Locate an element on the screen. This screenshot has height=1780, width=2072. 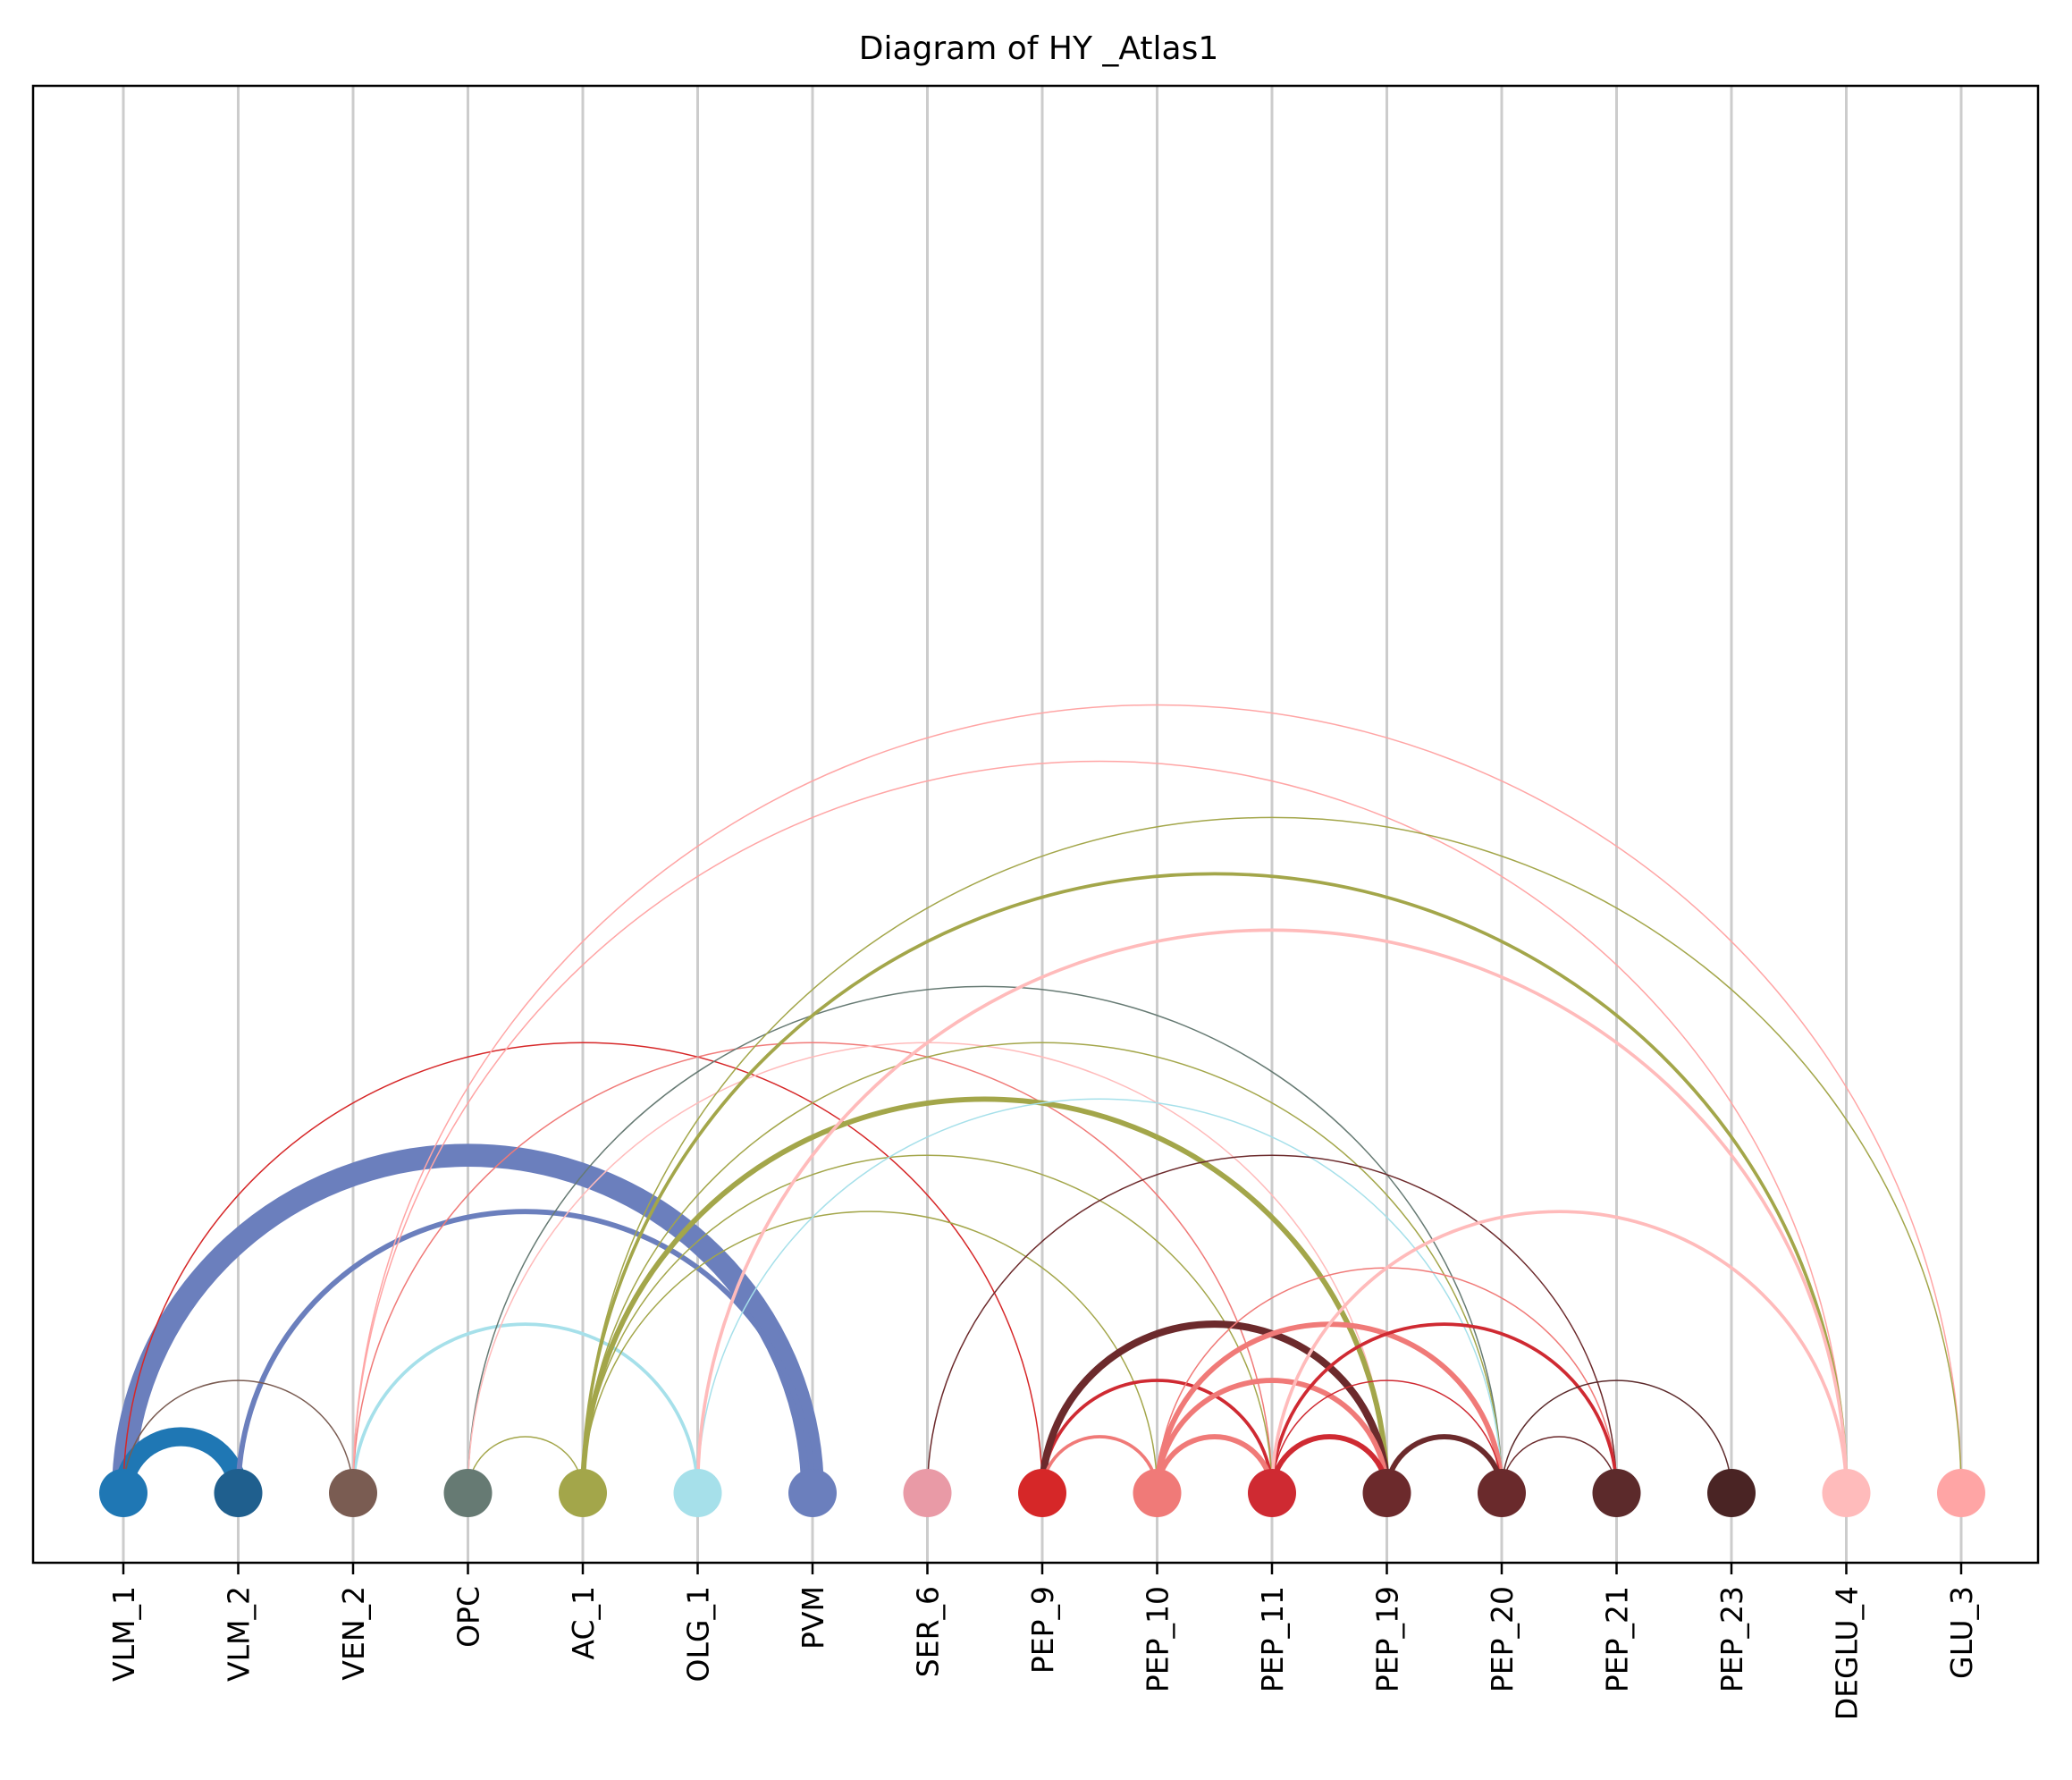
x-tick-label: PVM is located at coordinates (813, 1617).